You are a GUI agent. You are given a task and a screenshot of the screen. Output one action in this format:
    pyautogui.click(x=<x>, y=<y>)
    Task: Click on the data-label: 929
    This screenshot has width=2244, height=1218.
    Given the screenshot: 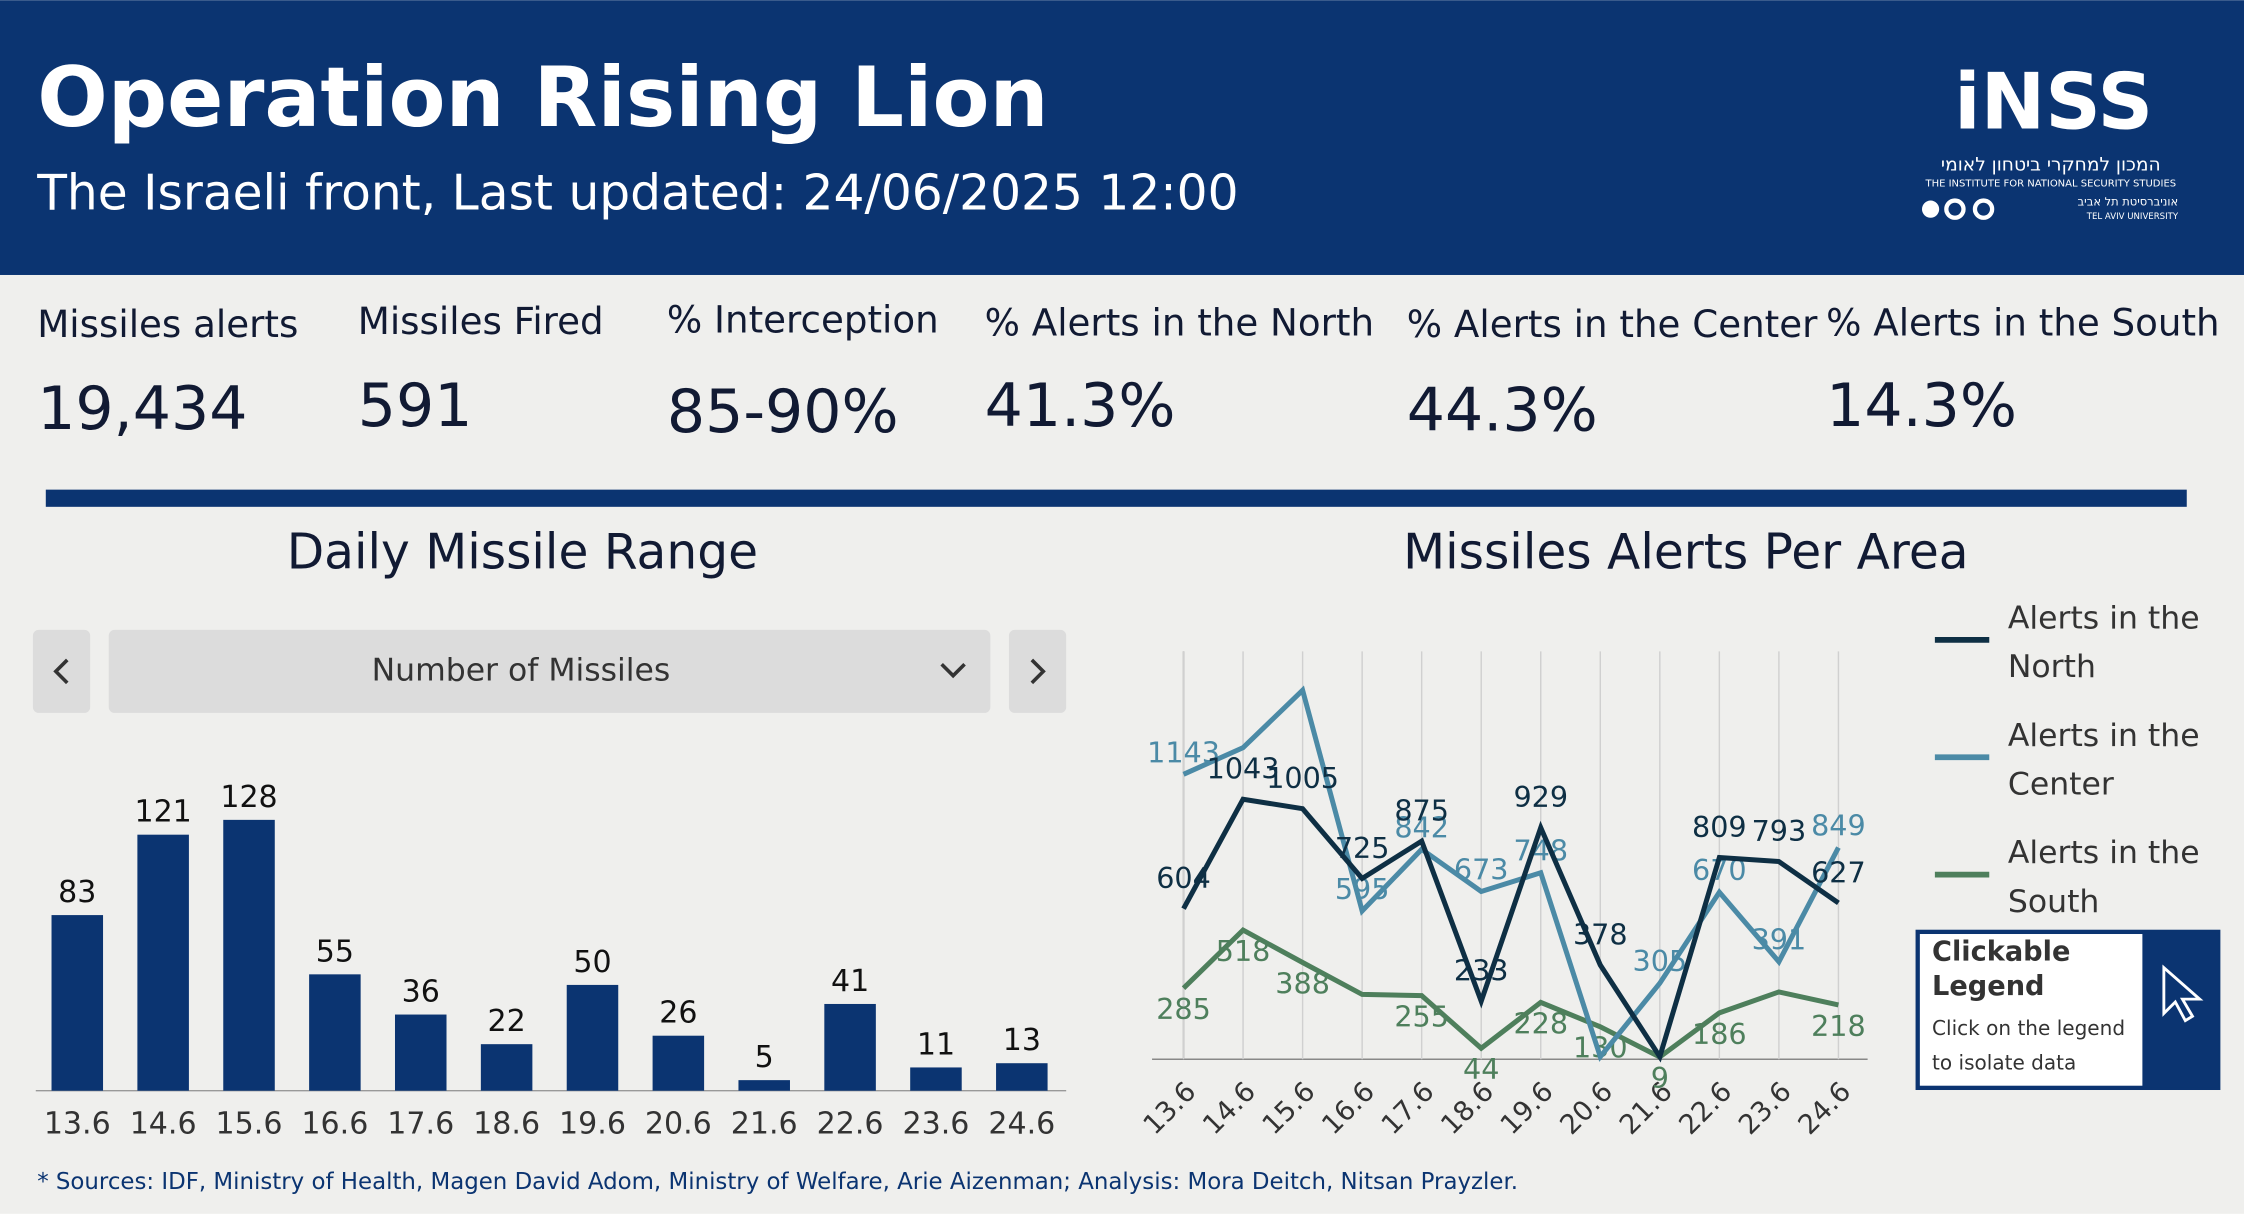 What is the action you would take?
    pyautogui.click(x=1540, y=797)
    